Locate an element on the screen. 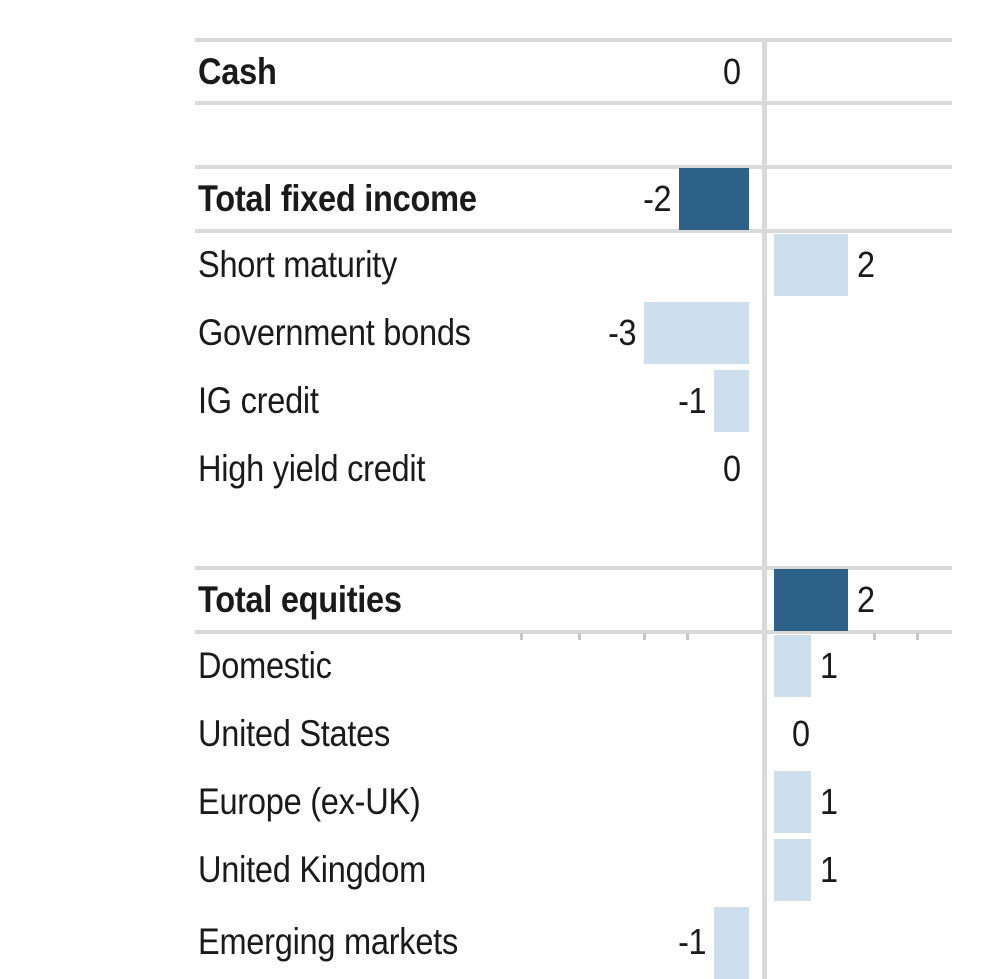  chart-row: Europe (ex-UK) 1 is located at coordinates (498, 802).